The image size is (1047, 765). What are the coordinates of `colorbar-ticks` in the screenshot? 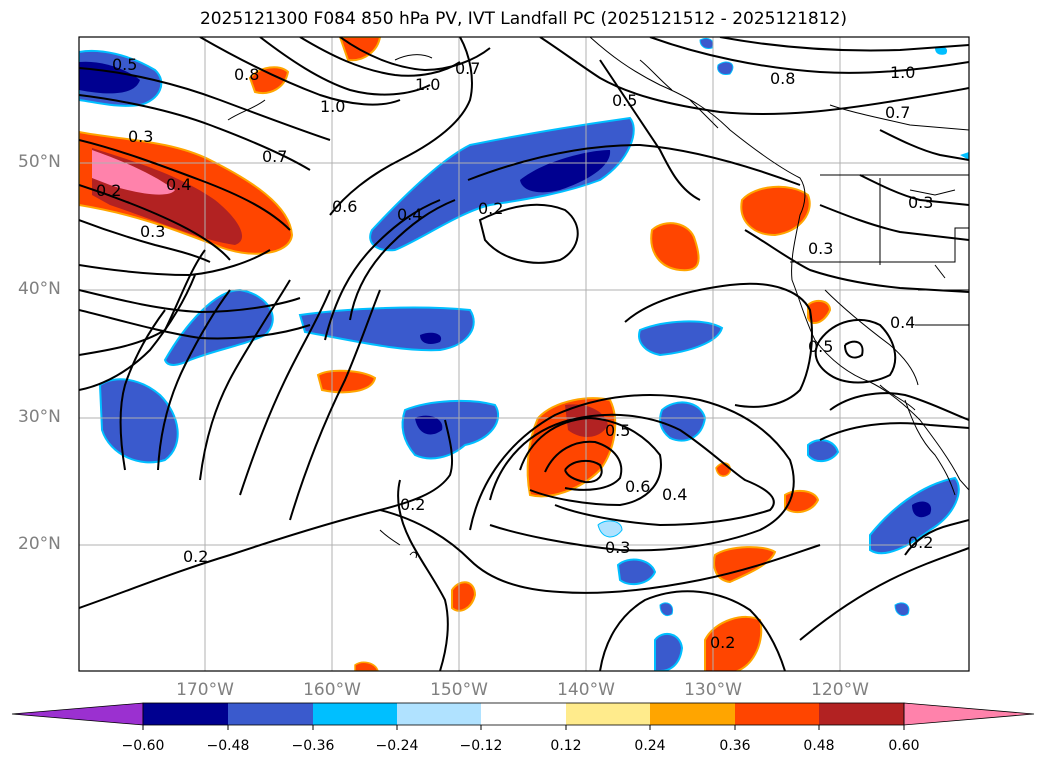 It's located at (523, 727).